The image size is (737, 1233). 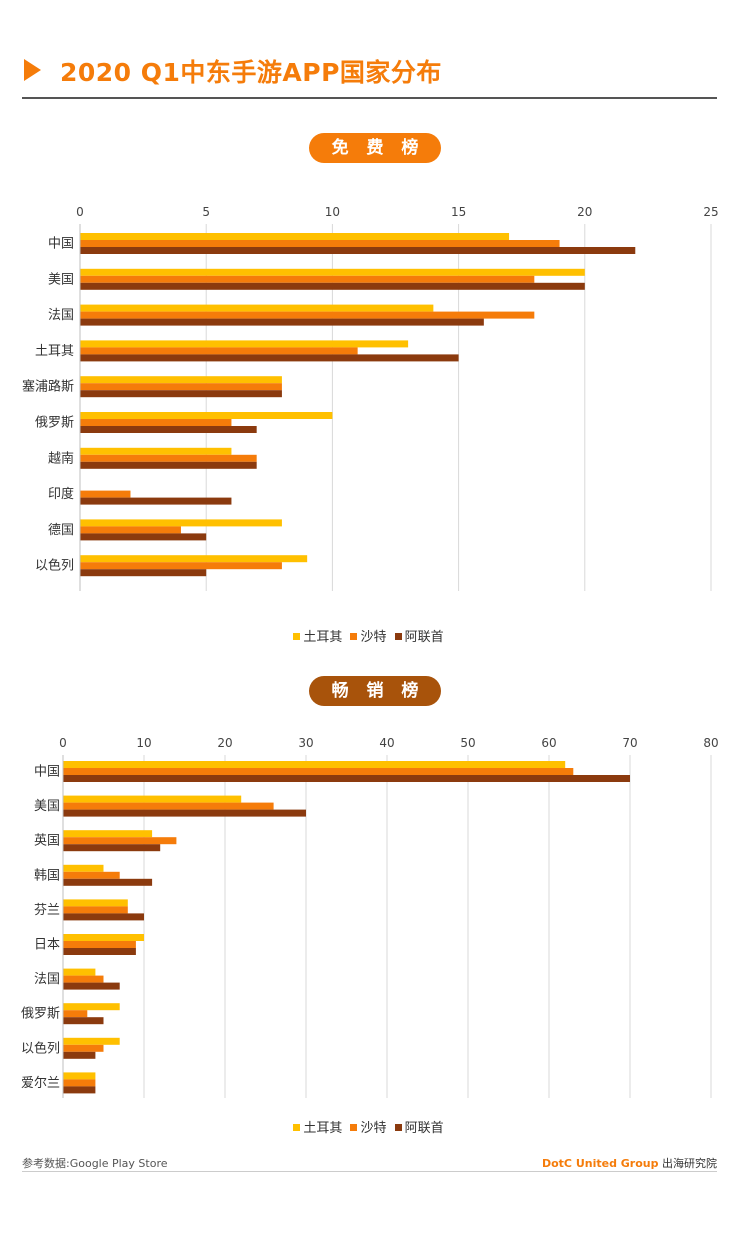 What do you see at coordinates (95, 1163) in the screenshot?
I see `source-note: 参考数据:Google Play Store` at bounding box center [95, 1163].